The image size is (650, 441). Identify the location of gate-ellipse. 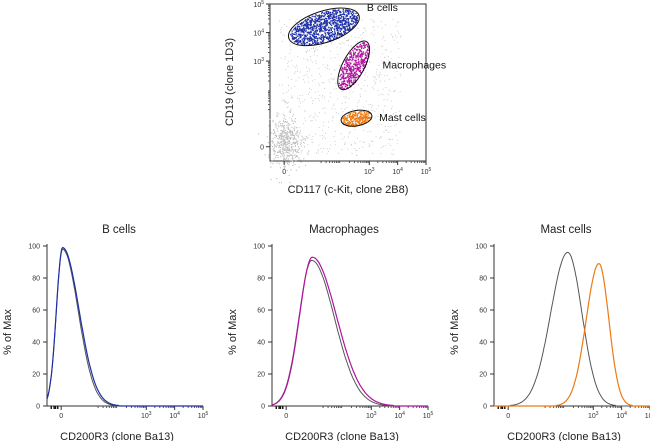
(354, 65).